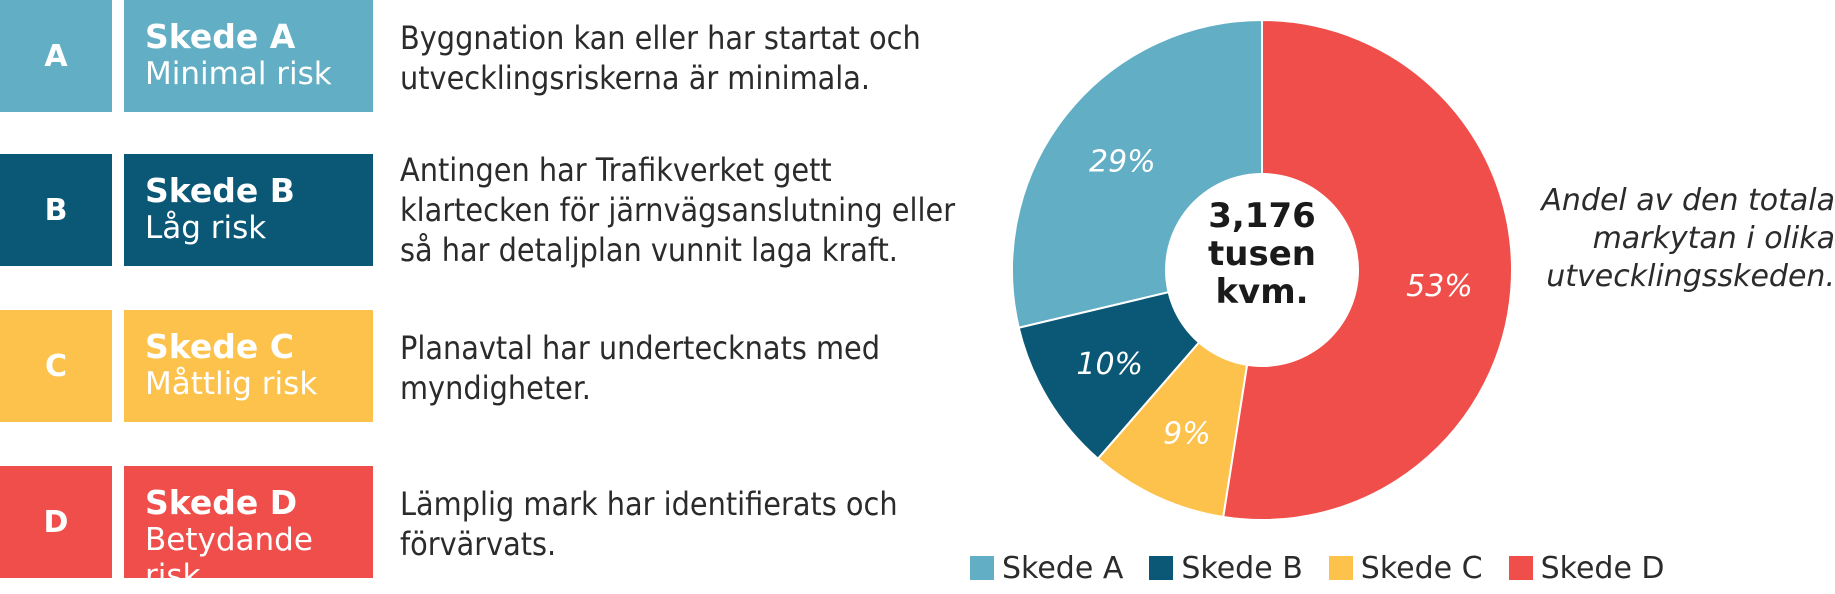  What do you see at coordinates (1187, 433) in the screenshot?
I see `slice-value-label: 9%` at bounding box center [1187, 433].